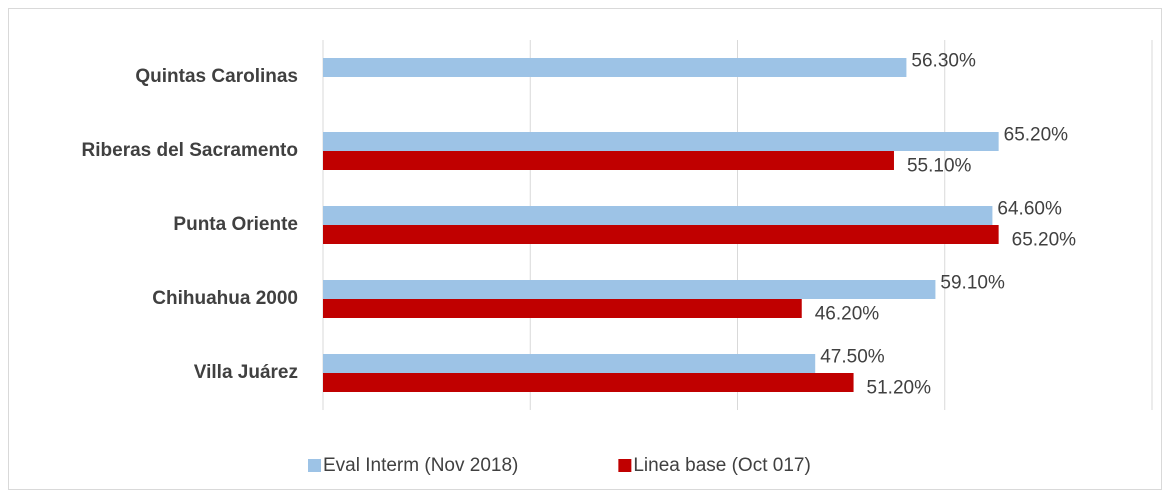 This screenshot has height=504, width=1170. Describe the element at coordinates (847, 314) in the screenshot. I see `value-label: 46.20%` at that location.